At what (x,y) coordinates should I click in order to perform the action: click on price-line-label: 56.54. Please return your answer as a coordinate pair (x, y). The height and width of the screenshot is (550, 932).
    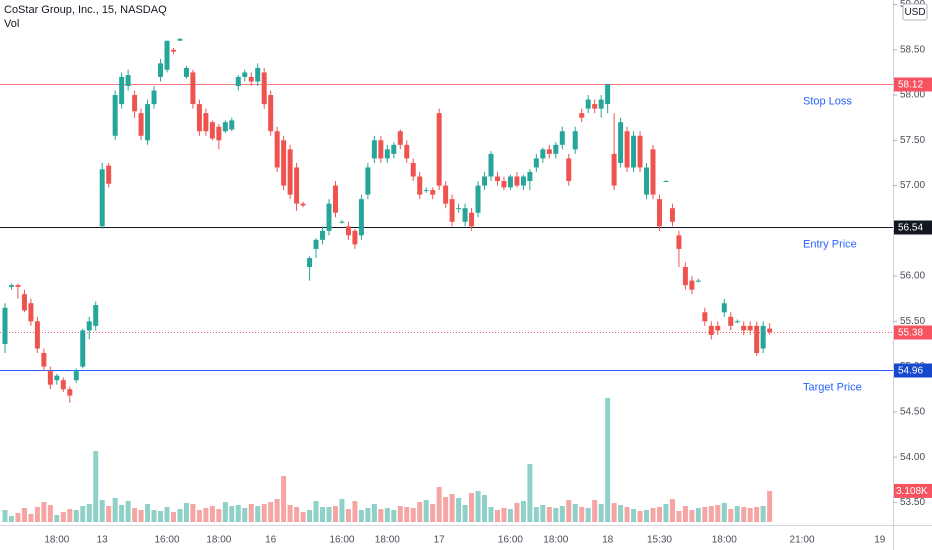
    Looking at the image, I should click on (910, 228).